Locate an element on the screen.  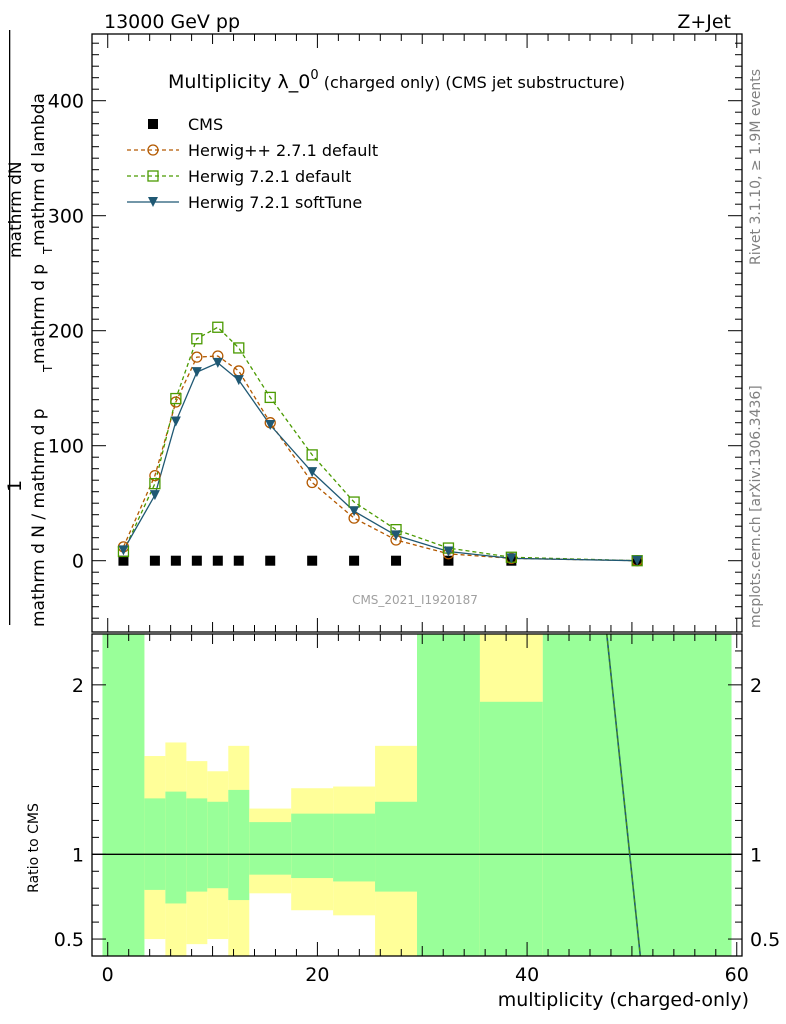
title-rest: (charged only) (CMS jet substructure) is located at coordinates (472, 82).